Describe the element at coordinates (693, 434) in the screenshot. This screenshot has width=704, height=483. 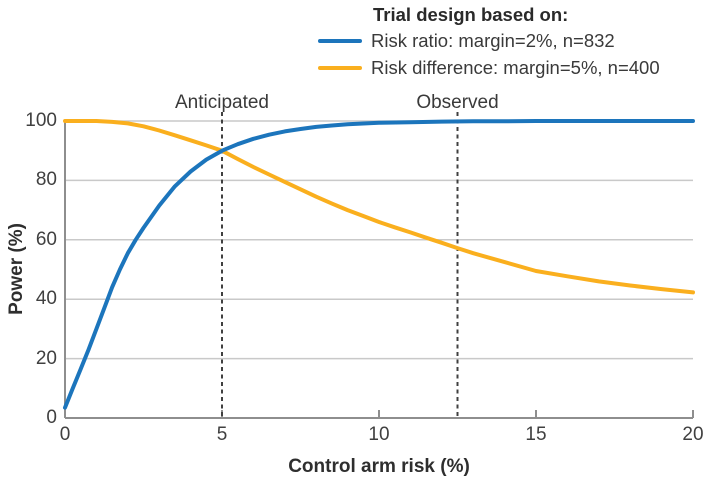
I see `x-tick-label-20: 20` at that location.